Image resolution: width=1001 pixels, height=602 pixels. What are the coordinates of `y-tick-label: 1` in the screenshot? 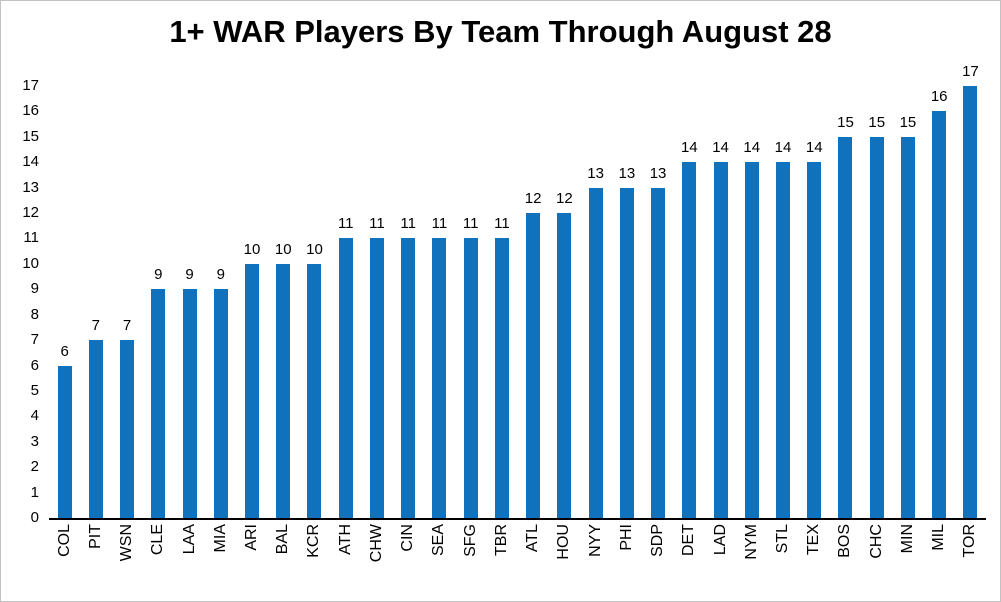 It's located at (34, 492).